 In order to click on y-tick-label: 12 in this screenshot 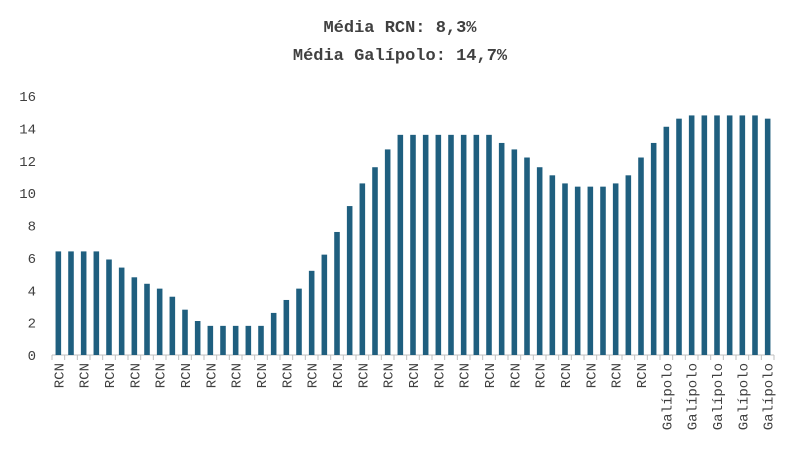, I will do `click(27, 163)`.